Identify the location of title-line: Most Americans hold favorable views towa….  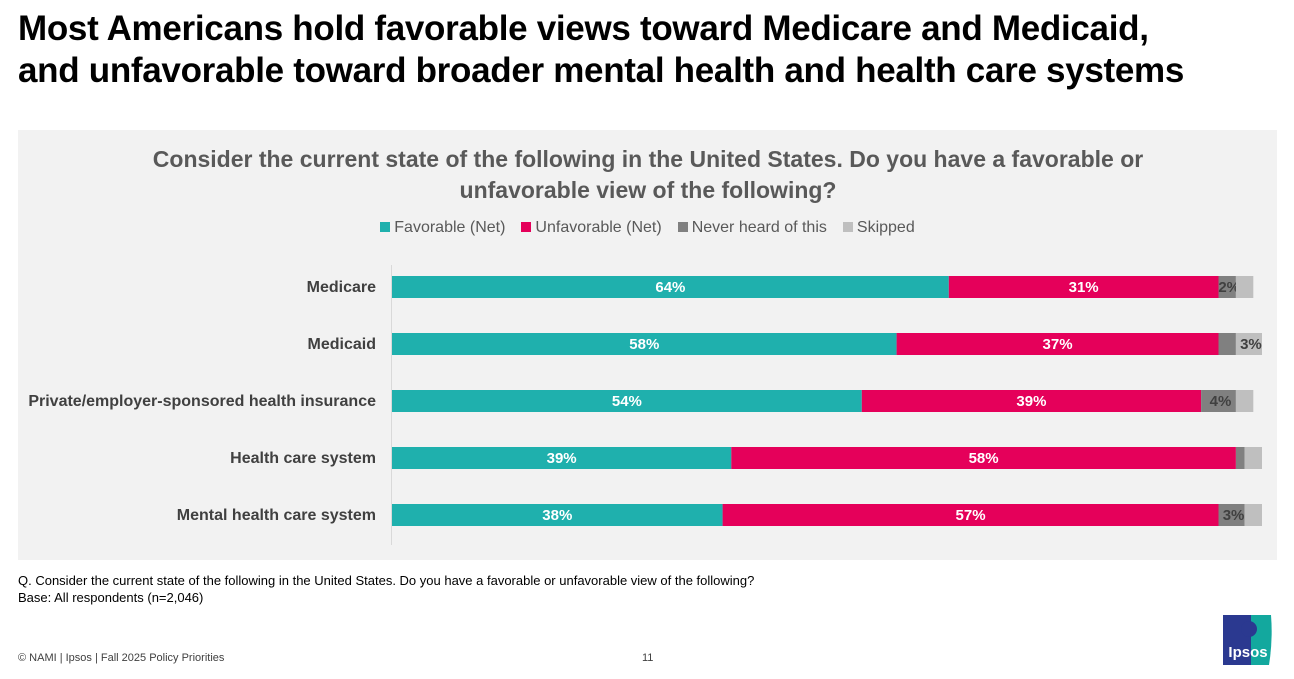
(583, 28).